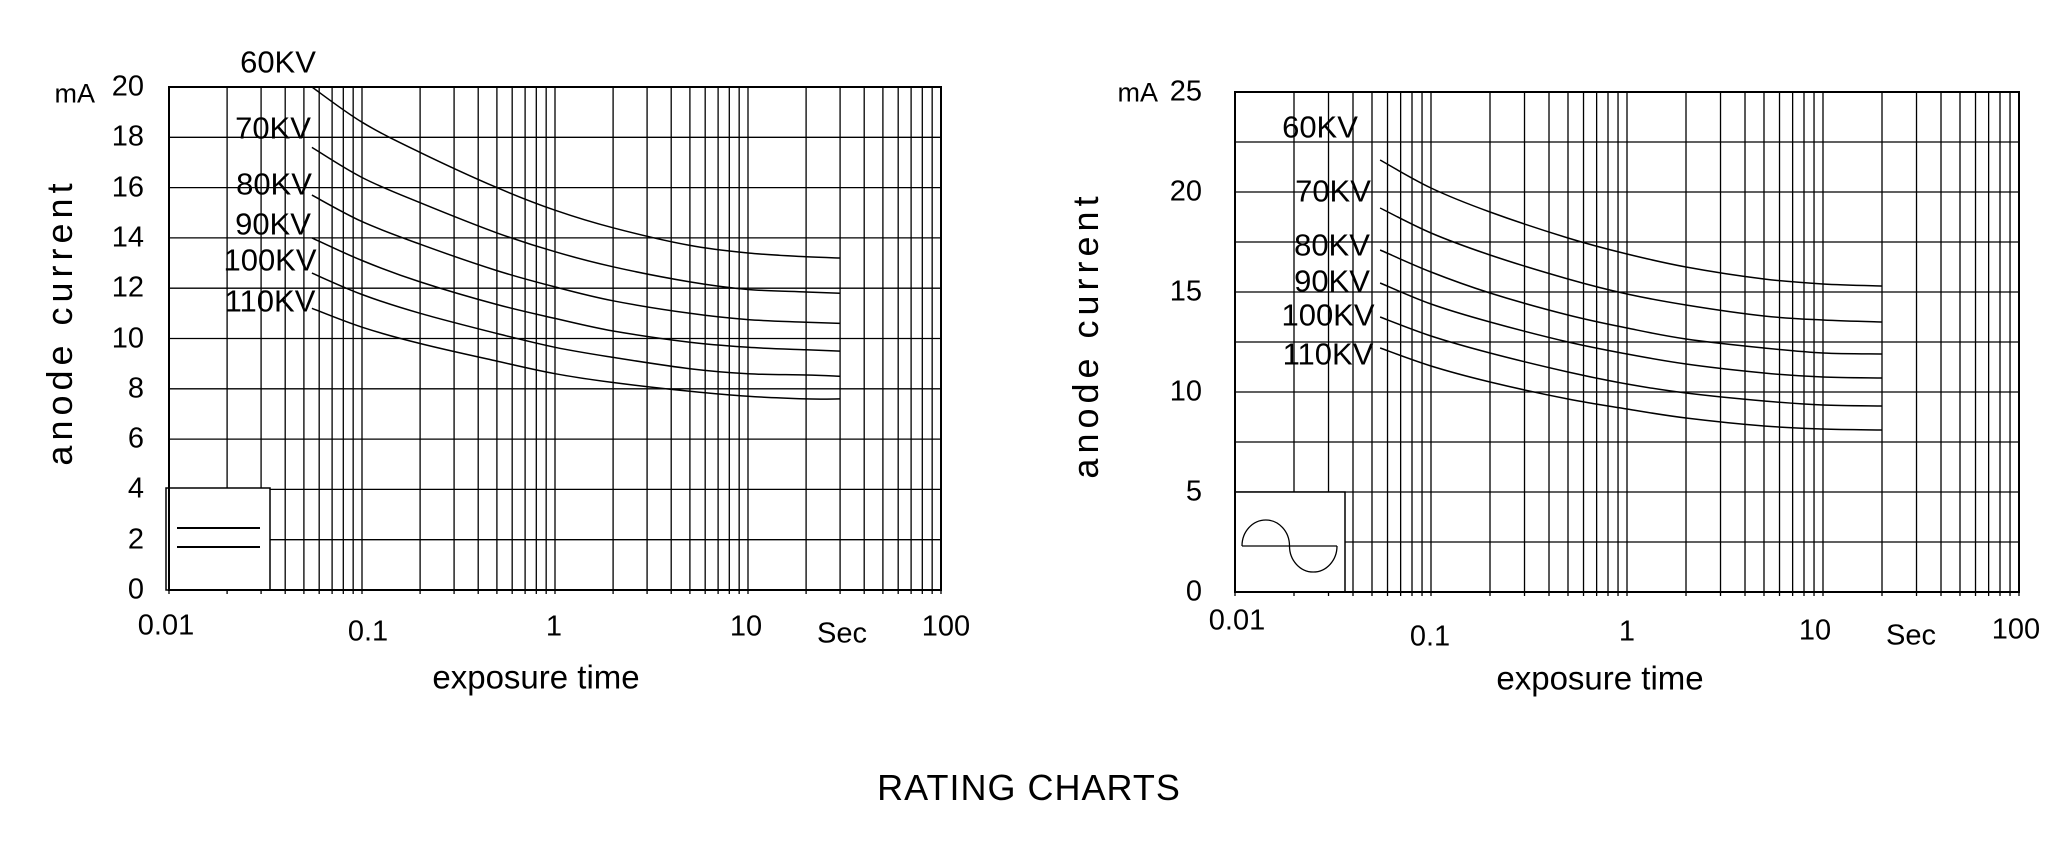  Describe the element at coordinates (135, 539) in the screenshot. I see `y-tick-label-2: 2` at that location.